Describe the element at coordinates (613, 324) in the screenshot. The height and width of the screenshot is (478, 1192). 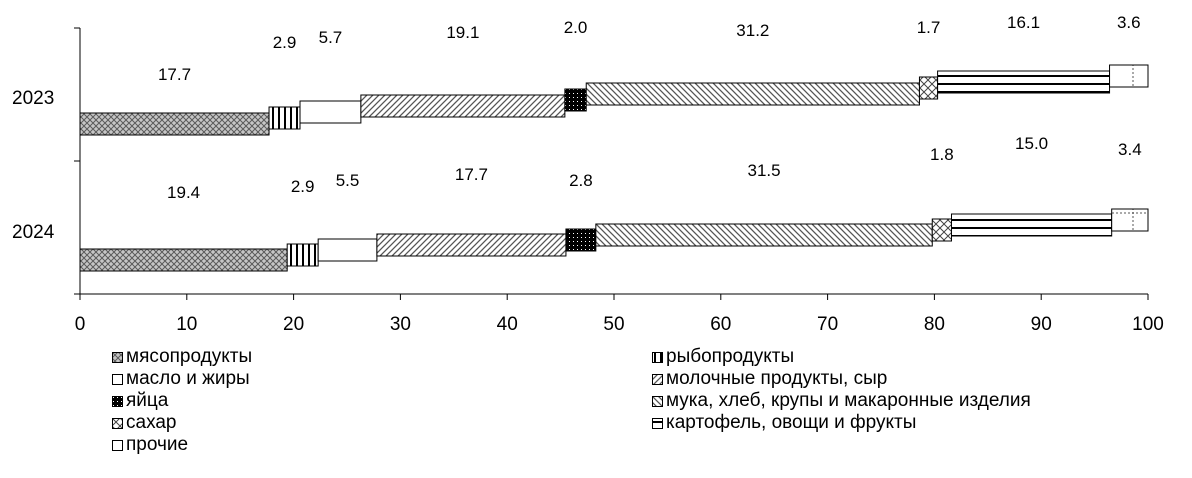
I see `x-tick-label: 50` at that location.